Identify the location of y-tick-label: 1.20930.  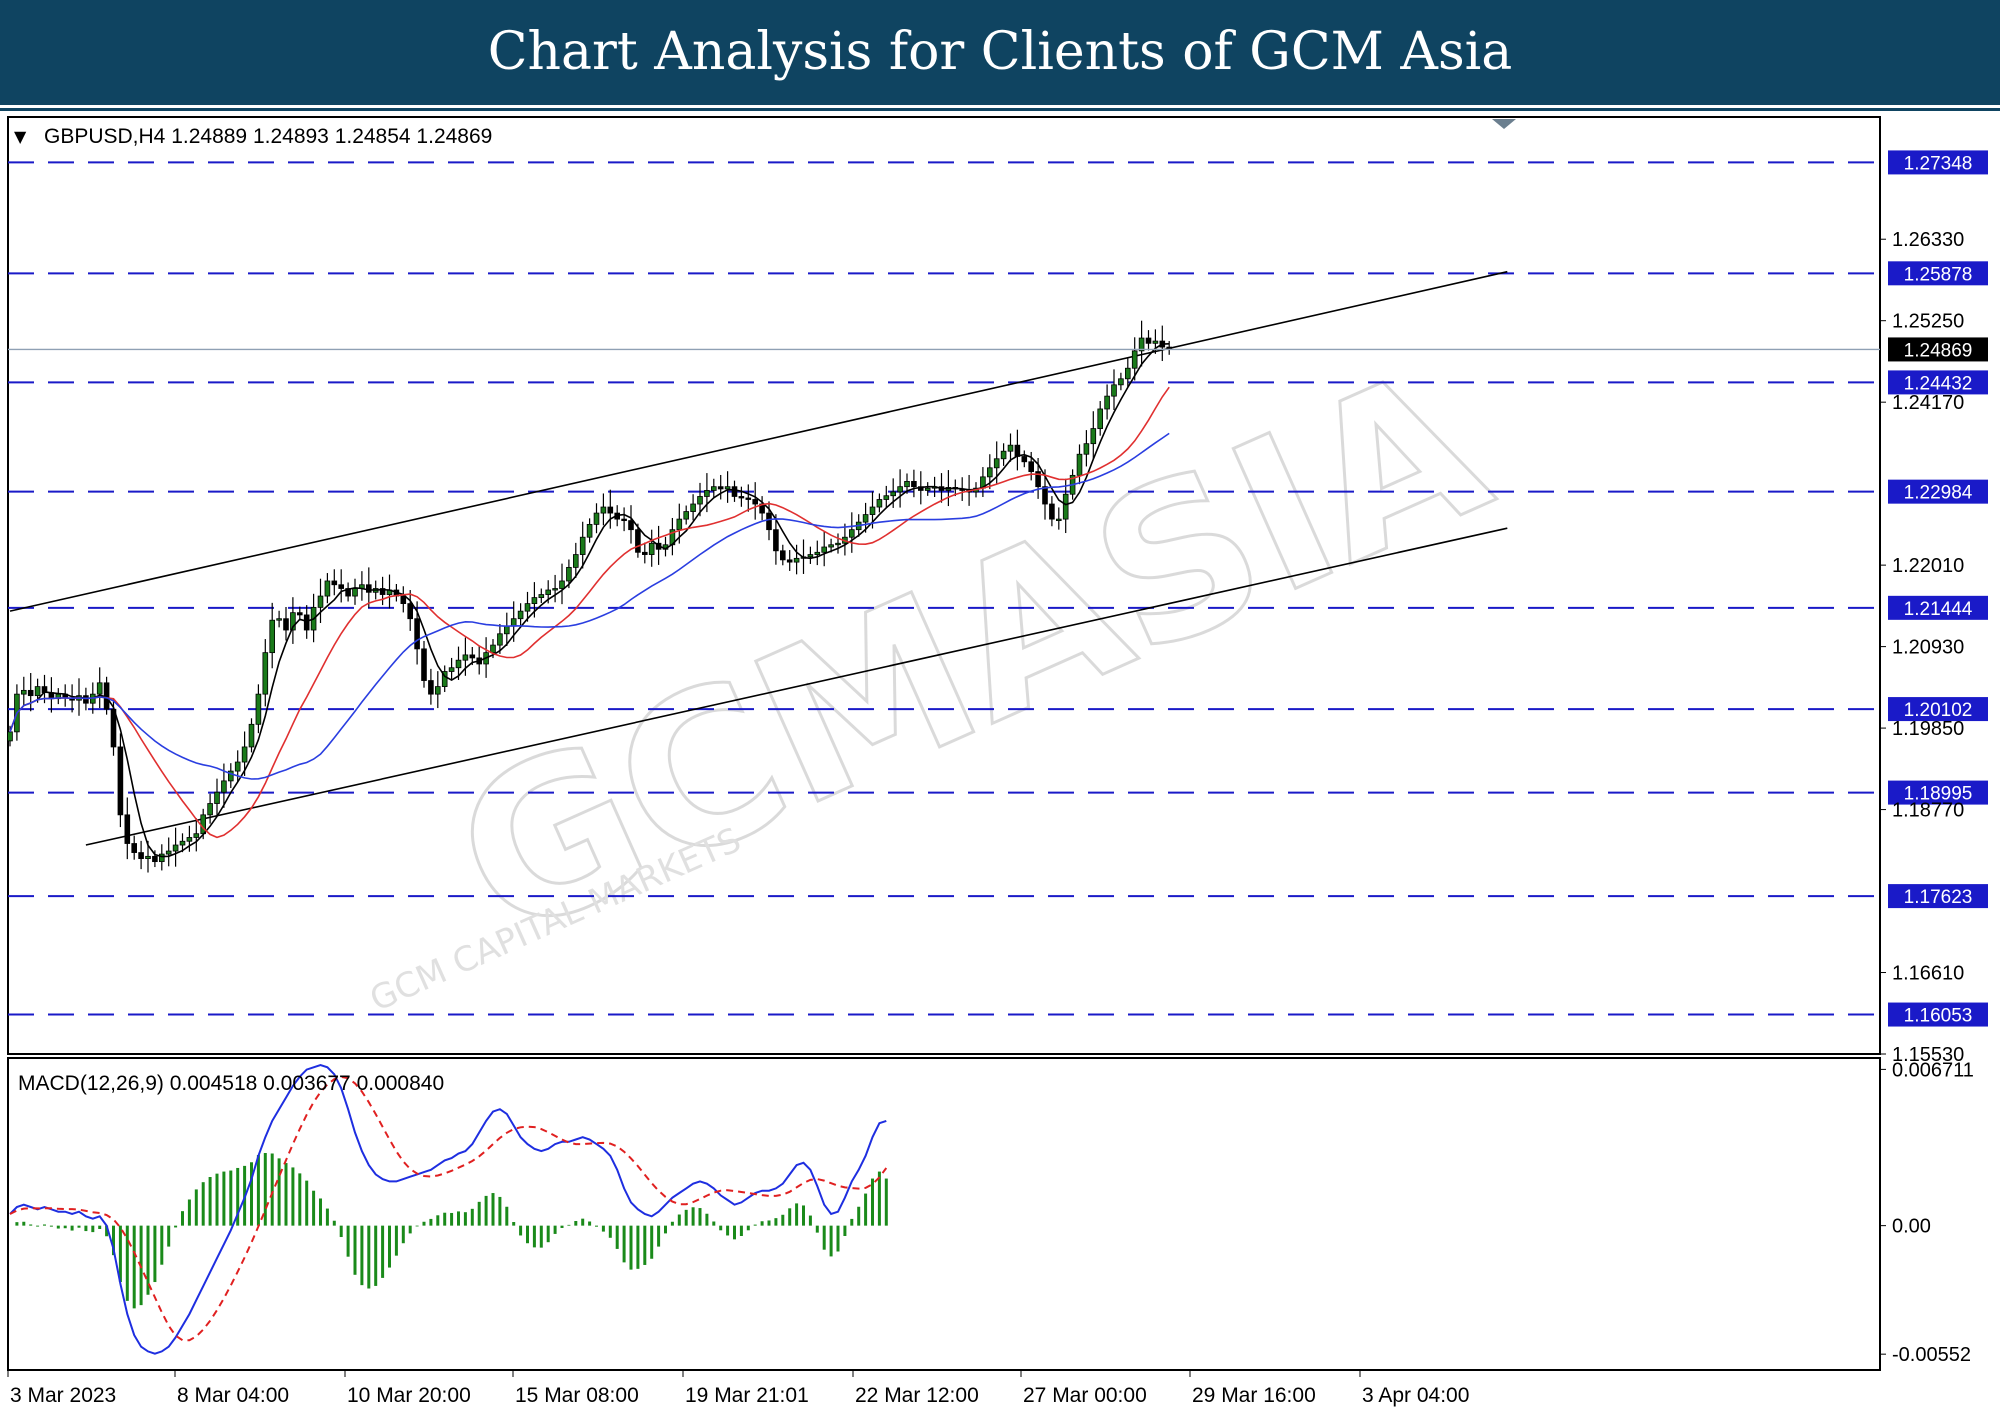
(1928, 648).